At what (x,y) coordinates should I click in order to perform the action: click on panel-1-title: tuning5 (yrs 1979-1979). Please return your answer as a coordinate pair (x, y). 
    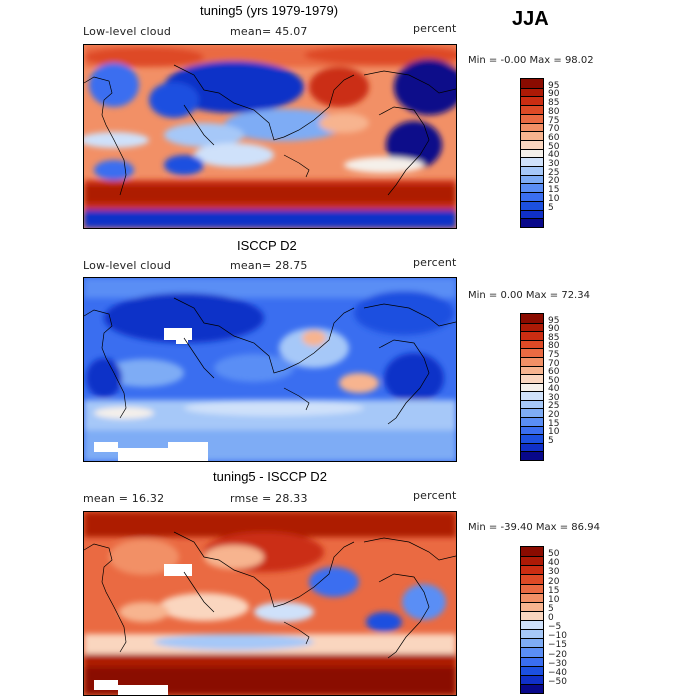
    Looking at the image, I should click on (269, 10).